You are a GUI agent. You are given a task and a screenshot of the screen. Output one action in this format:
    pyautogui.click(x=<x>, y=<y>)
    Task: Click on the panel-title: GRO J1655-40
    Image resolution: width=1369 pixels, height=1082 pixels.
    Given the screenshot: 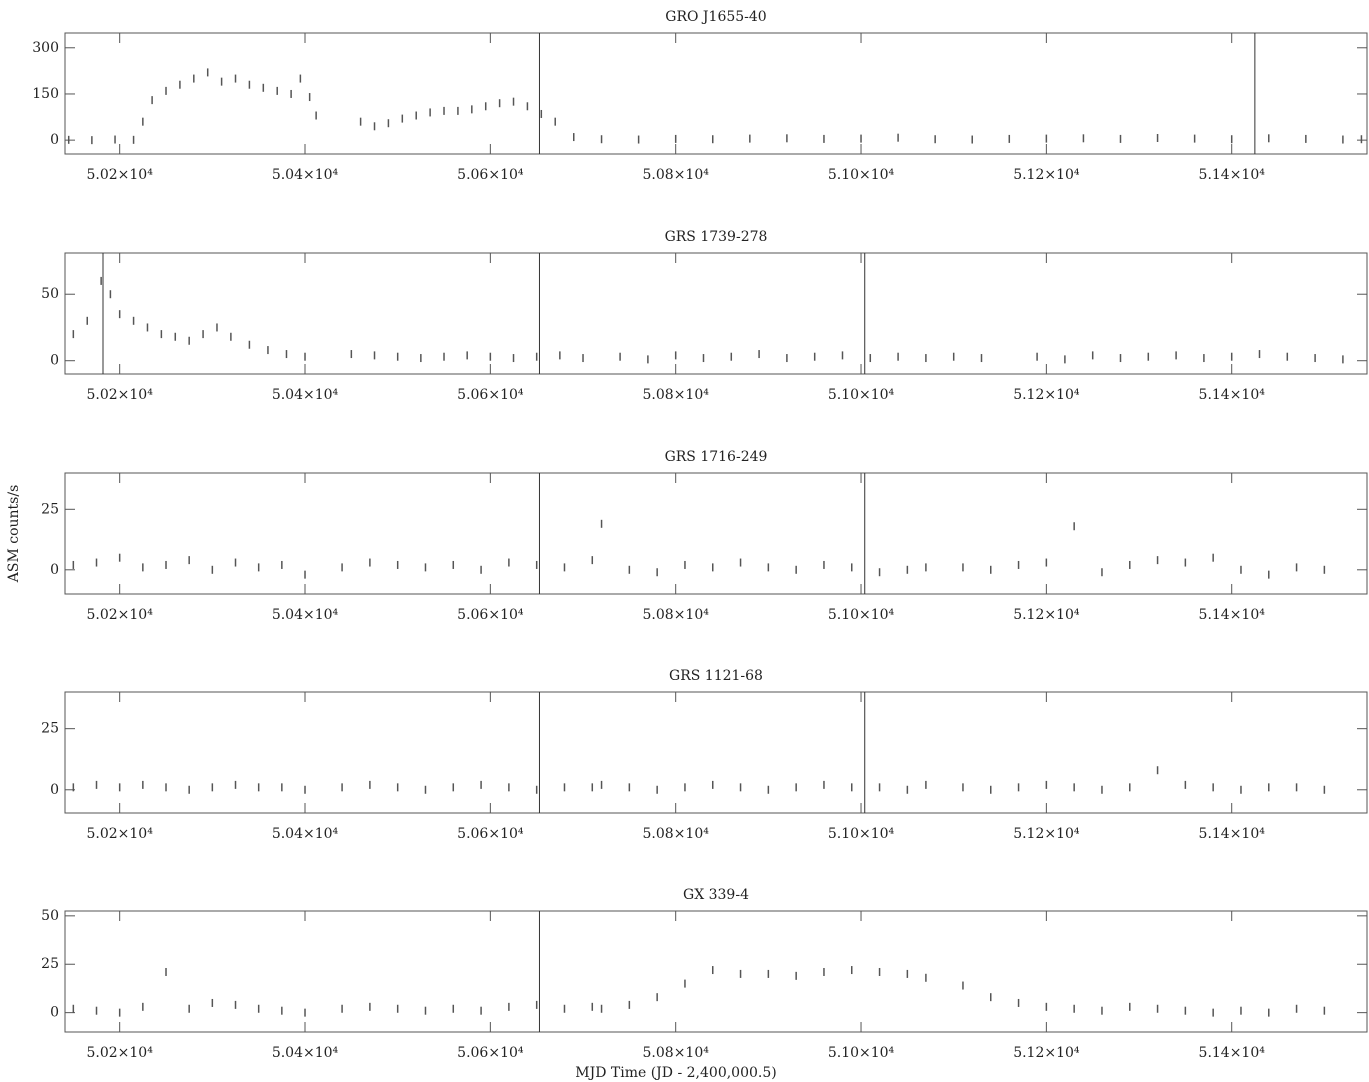 What is the action you would take?
    pyautogui.click(x=715, y=17)
    